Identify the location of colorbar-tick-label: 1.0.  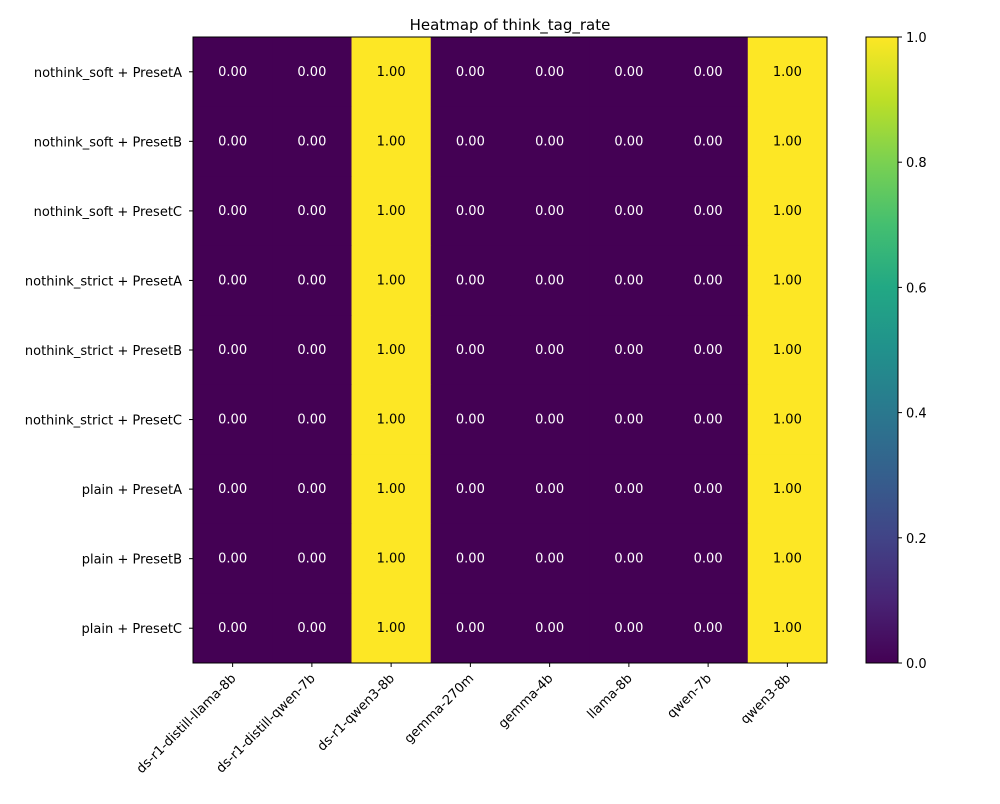
(916, 38).